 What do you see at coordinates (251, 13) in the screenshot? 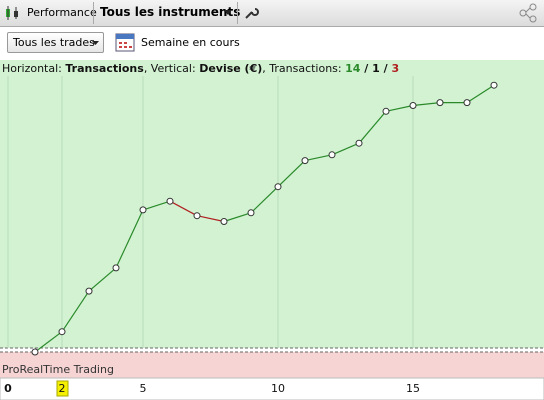
I see `wrench-icon` at bounding box center [251, 13].